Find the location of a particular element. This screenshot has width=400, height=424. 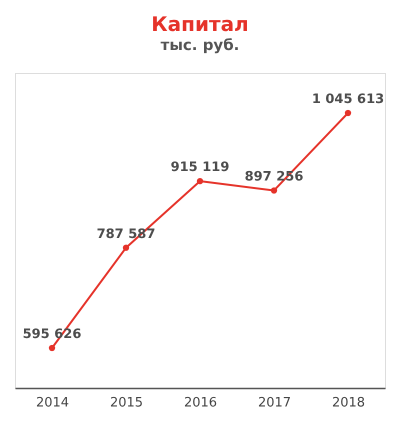

data-label: 915 119 is located at coordinates (200, 168).